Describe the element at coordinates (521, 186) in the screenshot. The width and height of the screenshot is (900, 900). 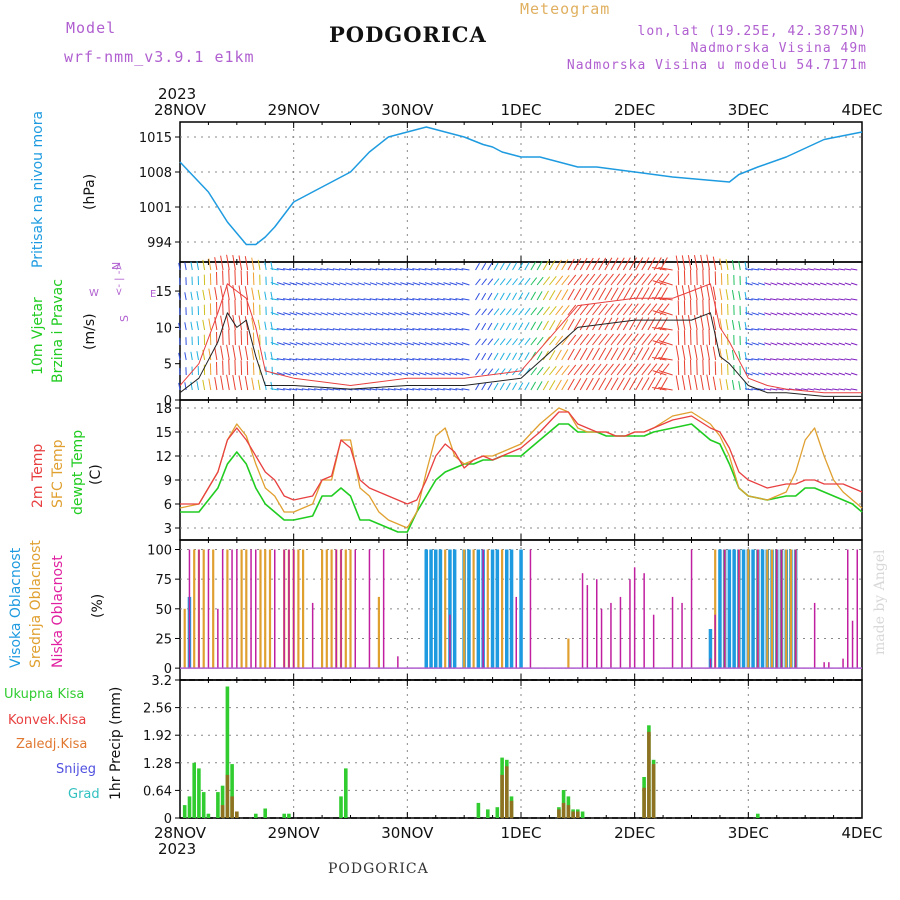
I see `pressure-line` at that location.